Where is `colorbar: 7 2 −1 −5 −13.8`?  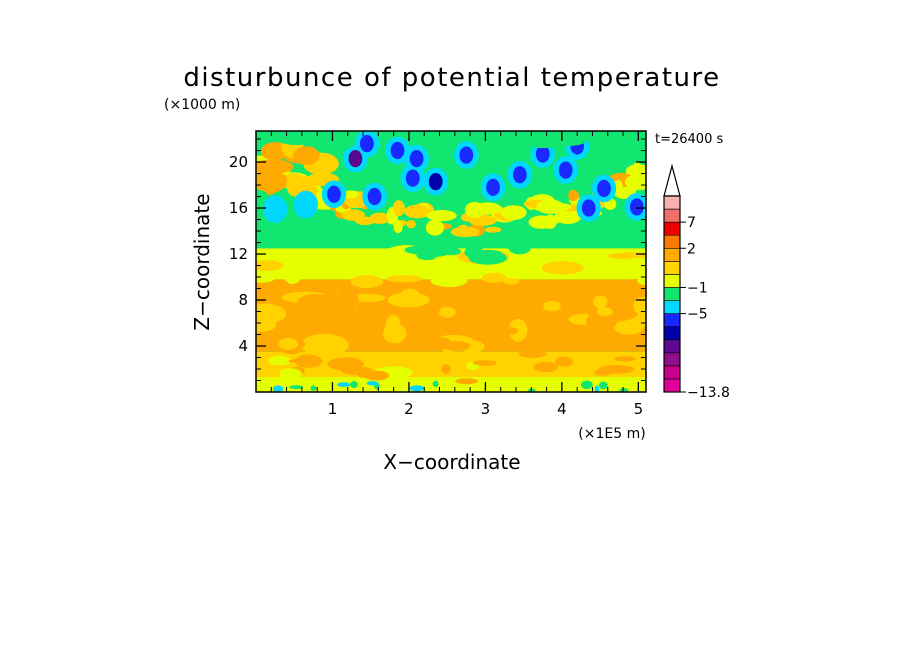
colorbar: 7 2 −1 −5 −13.8 is located at coordinates (696, 282).